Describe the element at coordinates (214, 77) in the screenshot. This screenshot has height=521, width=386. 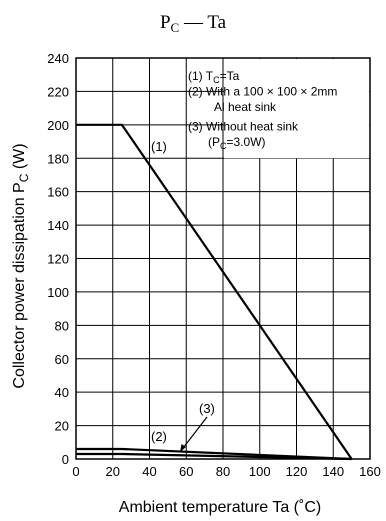
I see `legend-entry: (1) TC=Ta` at that location.